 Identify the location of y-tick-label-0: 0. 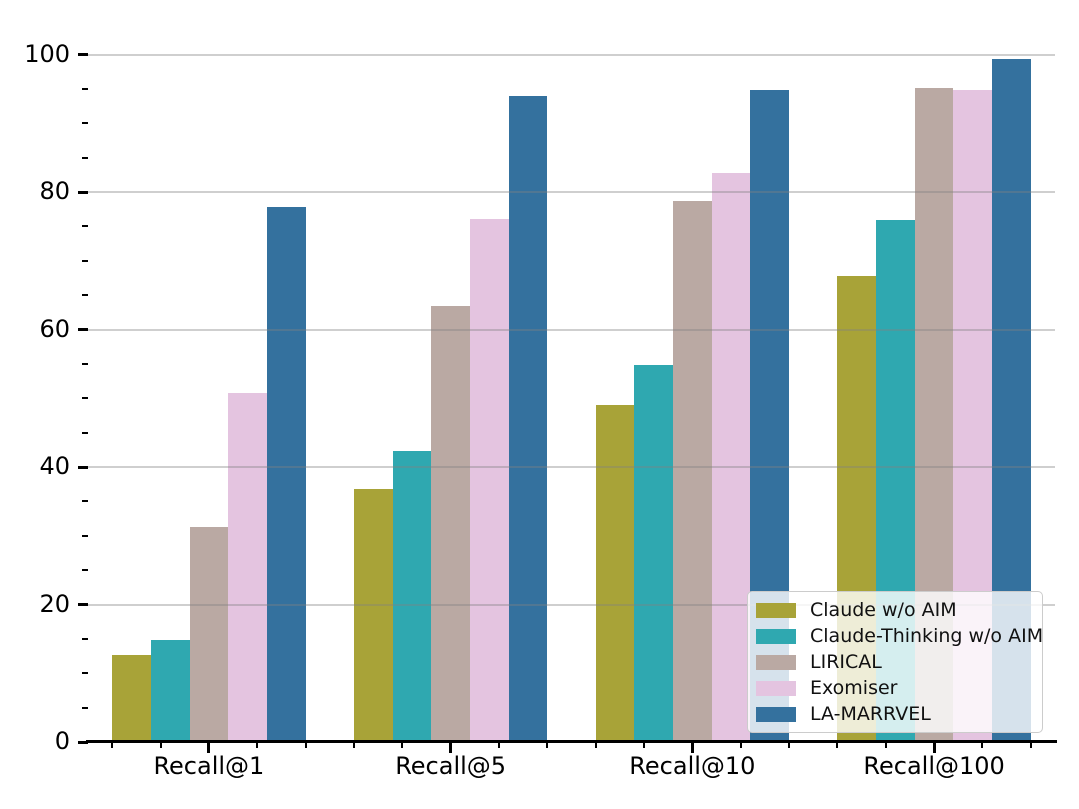
(62, 740).